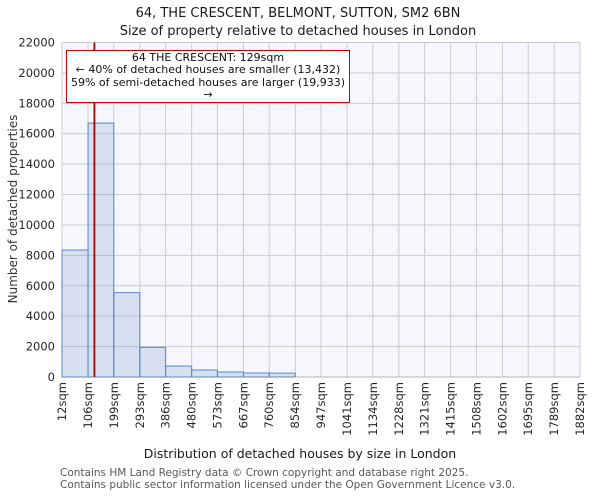 The image size is (600, 500). I want to click on x-tick-label: 1695sqm, so click(528, 409).